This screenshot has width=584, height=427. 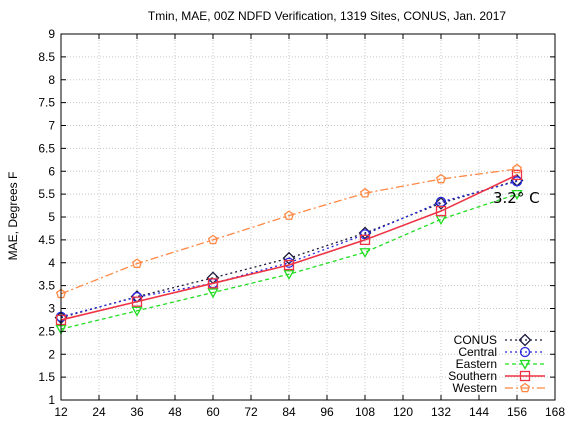 I want to click on y-tick-label: 3, so click(x=51, y=309).